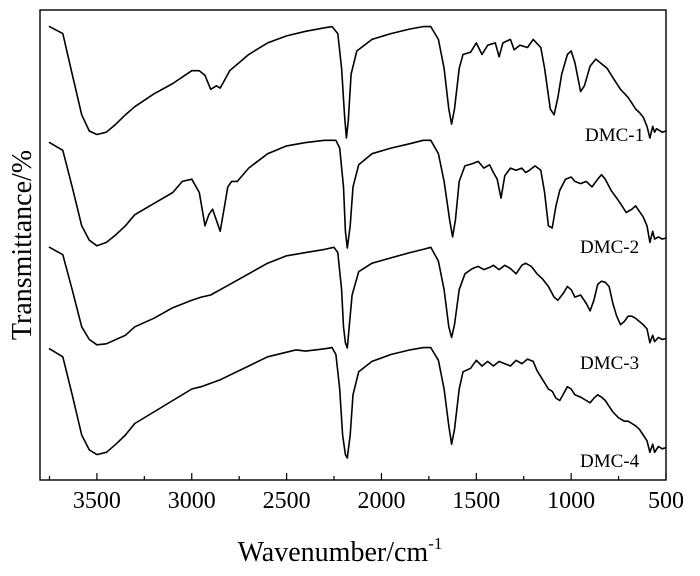 This screenshot has height=576, width=700. Describe the element at coordinates (381, 501) in the screenshot. I see `x-tick-label-2000: 2000` at that location.